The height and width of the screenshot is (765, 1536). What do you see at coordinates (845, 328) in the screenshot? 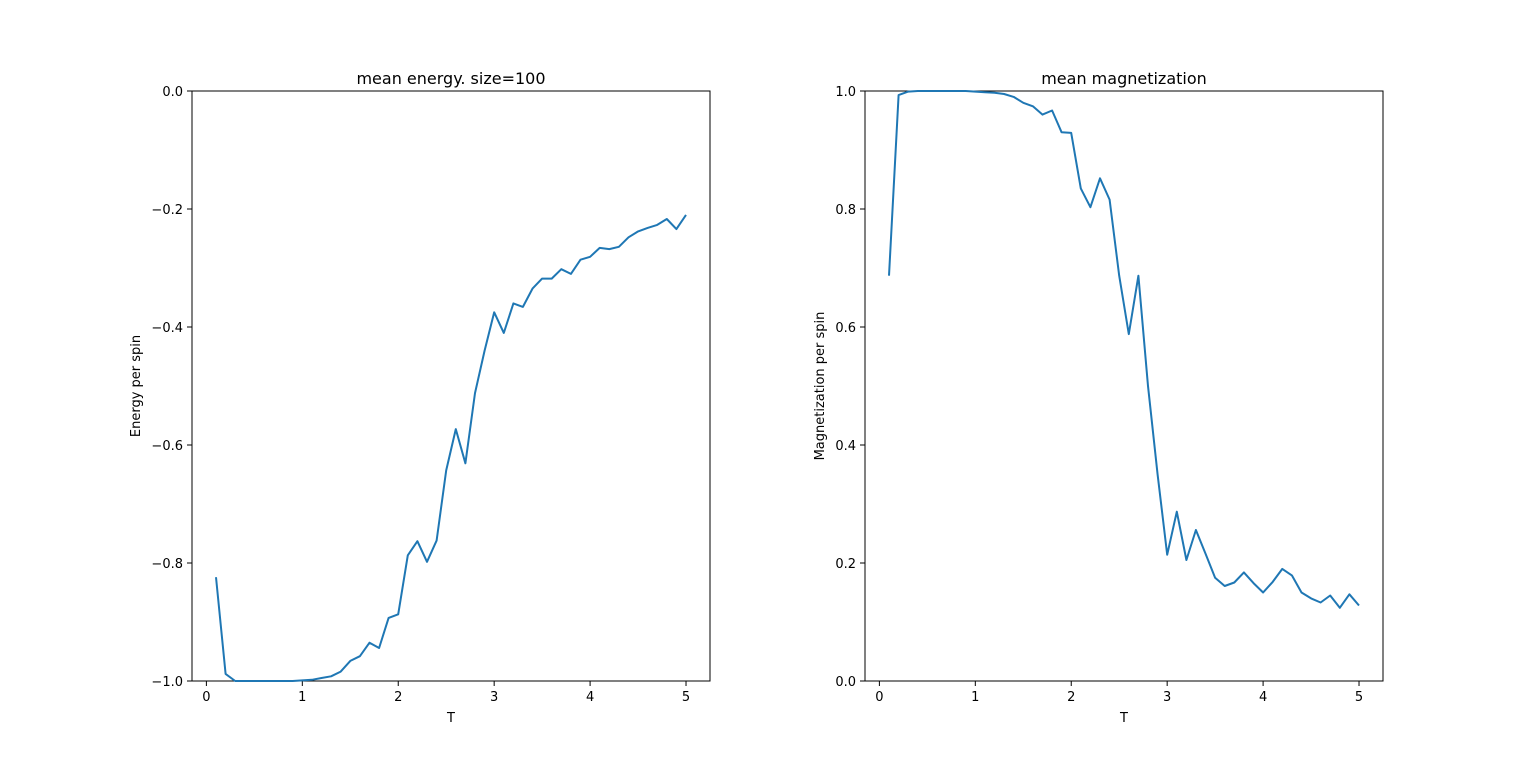
I see `magnetization-y-tick-label: 0.6` at bounding box center [845, 328].